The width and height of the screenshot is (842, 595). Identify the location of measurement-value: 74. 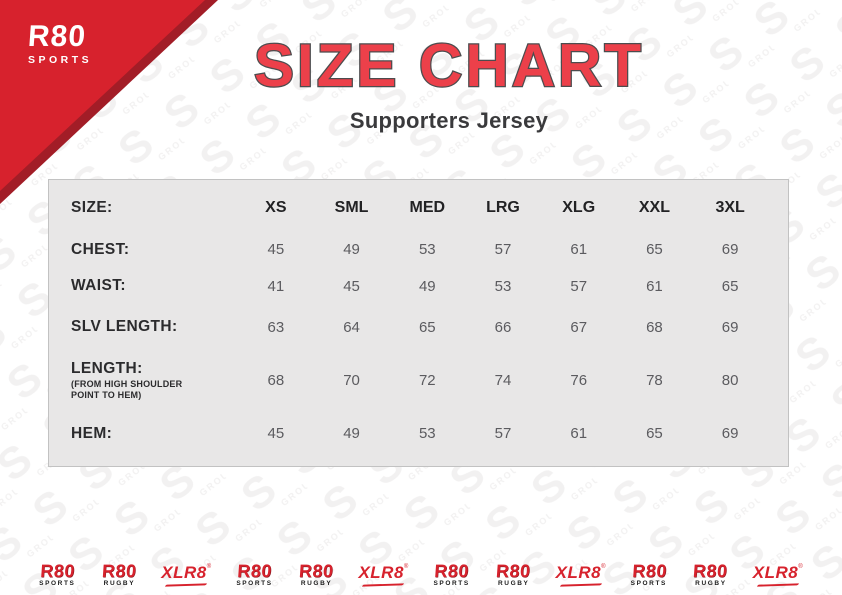
(503, 380).